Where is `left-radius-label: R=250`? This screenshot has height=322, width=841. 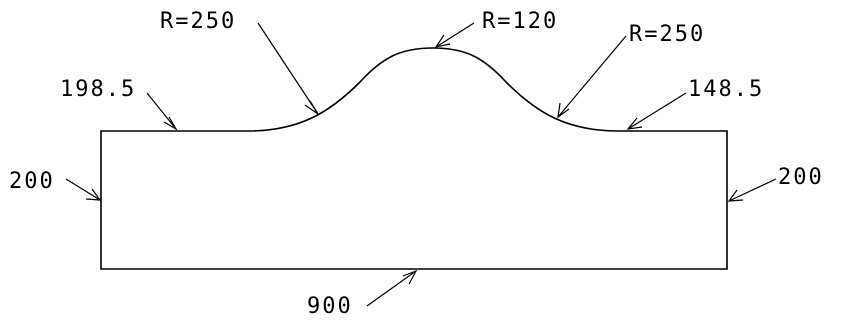
left-radius-label: R=250 is located at coordinates (198, 21).